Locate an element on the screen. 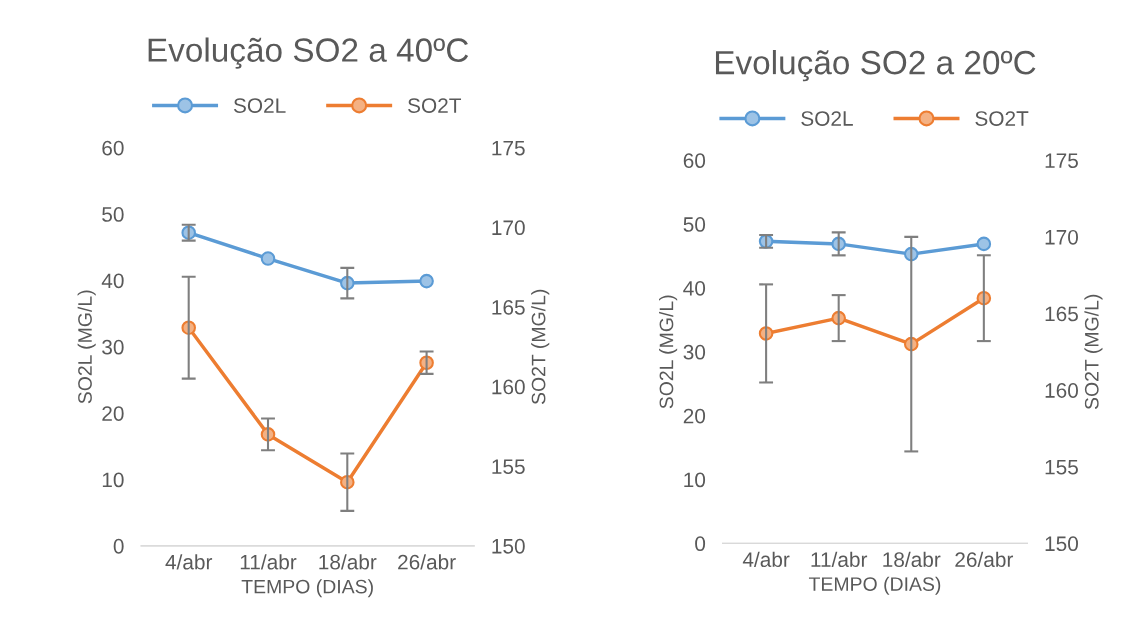 The image size is (1129, 626). chart-title: Evolução SO2 a 20ºC is located at coordinates (875, 65).